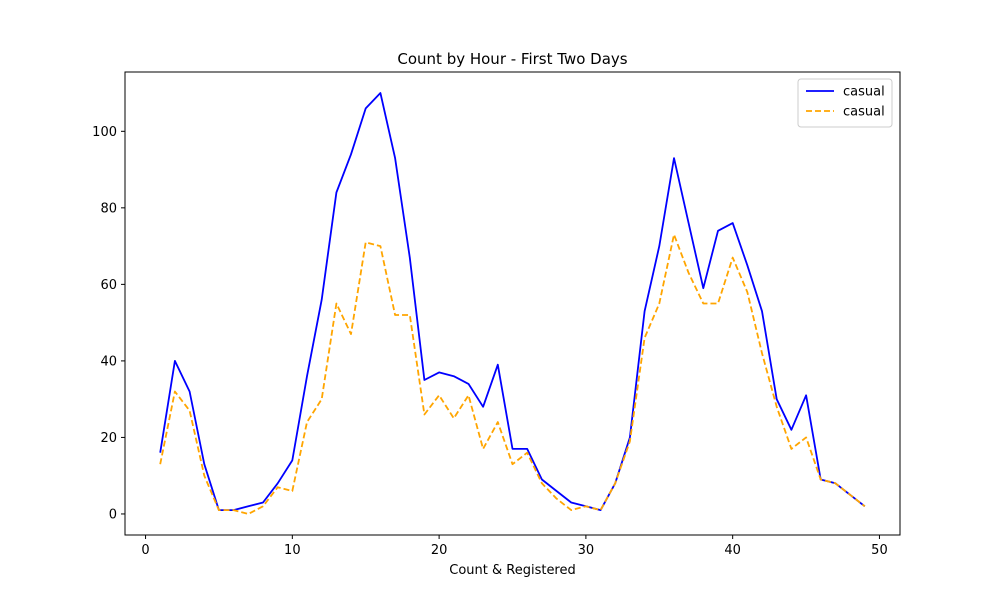  I want to click on x-tick-label: 20, so click(439, 550).